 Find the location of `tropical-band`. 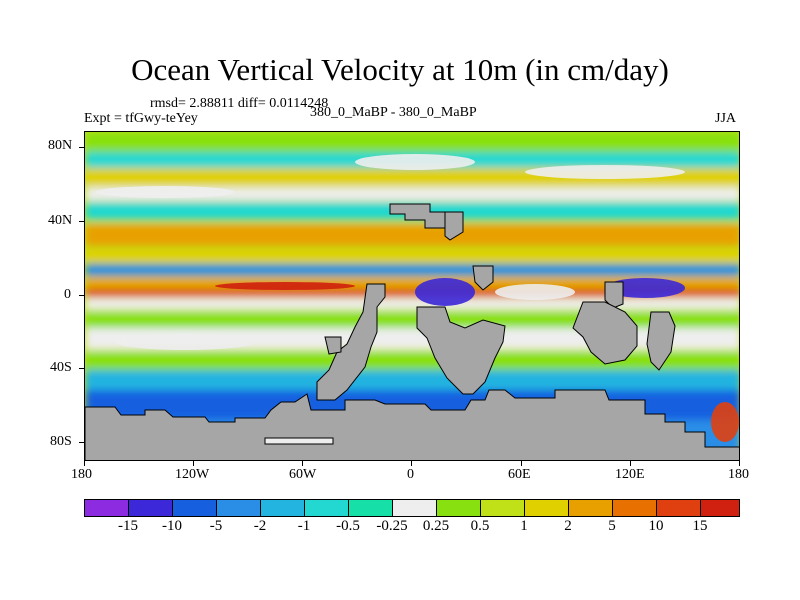

tropical-band is located at coordinates (412, 270).